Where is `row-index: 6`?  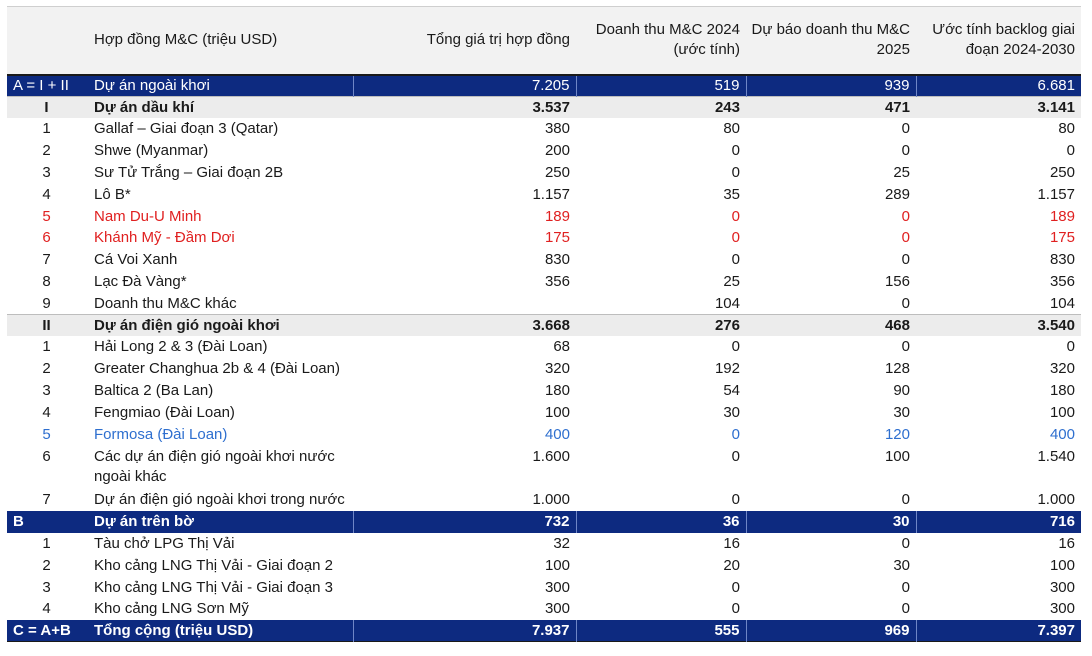
row-index: 6 is located at coordinates (46, 457).